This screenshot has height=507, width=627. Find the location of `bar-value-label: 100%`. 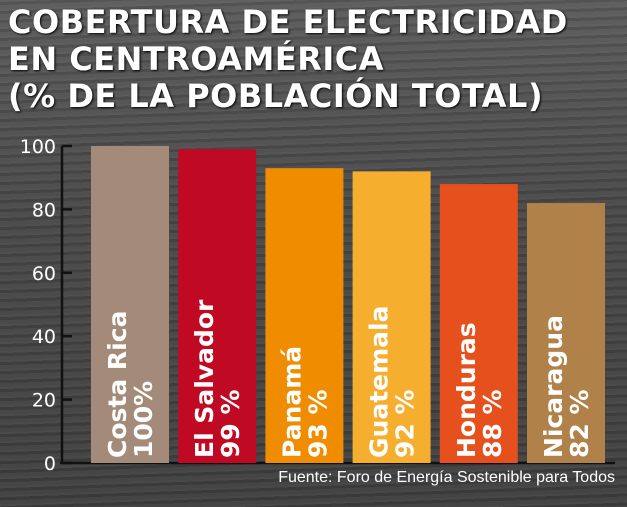

bar-value-label: 100% is located at coordinates (143, 419).